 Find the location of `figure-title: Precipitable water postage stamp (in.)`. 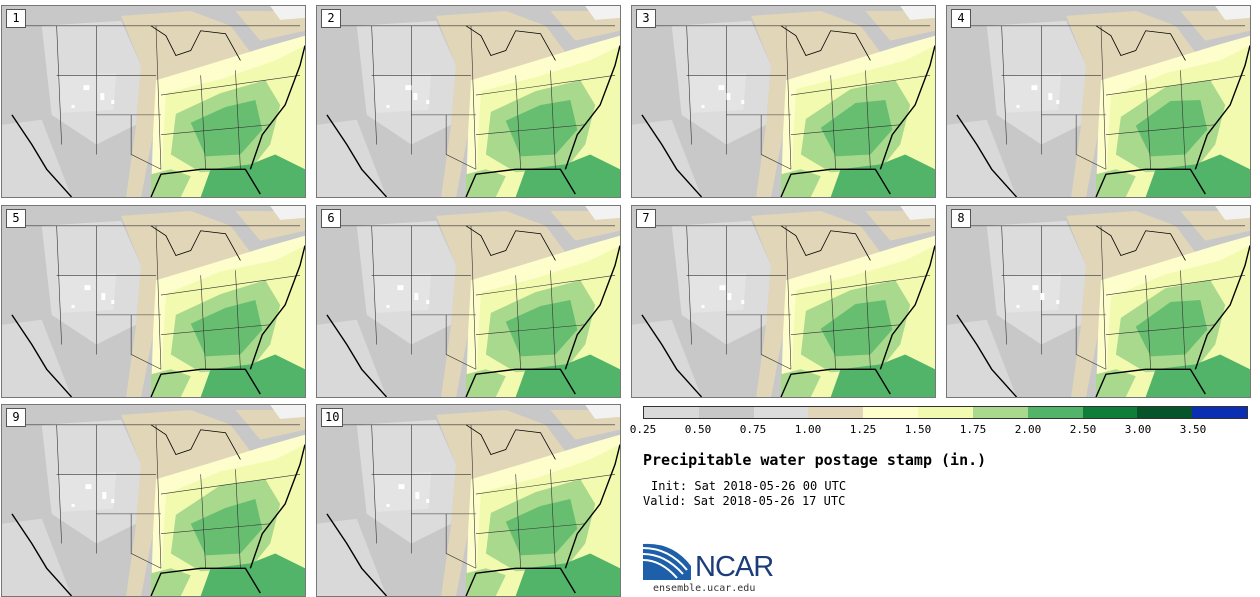

figure-title: Precipitable water postage stamp (in.) is located at coordinates (815, 460).